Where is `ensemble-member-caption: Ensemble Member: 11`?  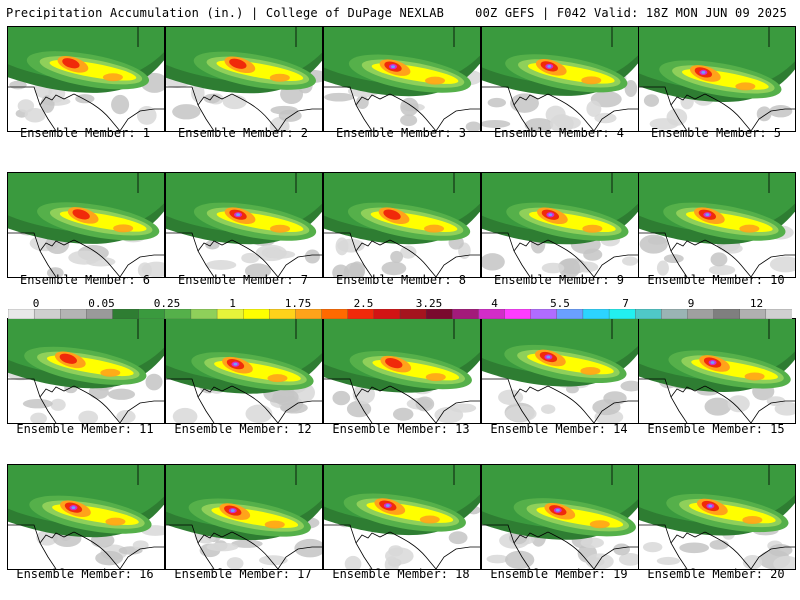
ensemble-member-caption: Ensemble Member: 11 is located at coordinates (85, 429).